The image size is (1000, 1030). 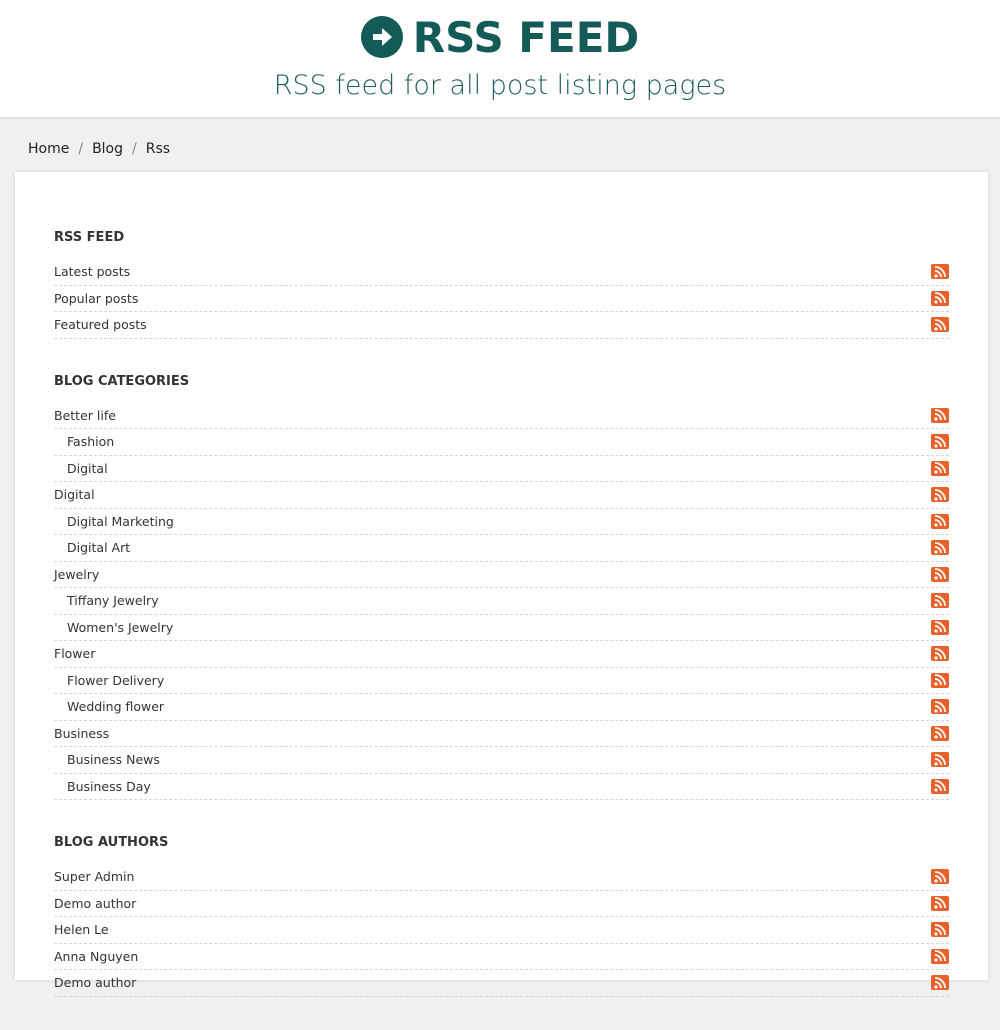 What do you see at coordinates (501, 548) in the screenshot?
I see `feed-row: Digital Art` at bounding box center [501, 548].